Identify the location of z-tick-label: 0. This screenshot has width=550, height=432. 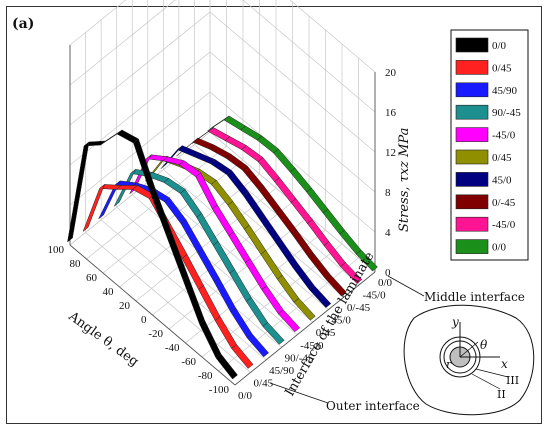
(388, 273).